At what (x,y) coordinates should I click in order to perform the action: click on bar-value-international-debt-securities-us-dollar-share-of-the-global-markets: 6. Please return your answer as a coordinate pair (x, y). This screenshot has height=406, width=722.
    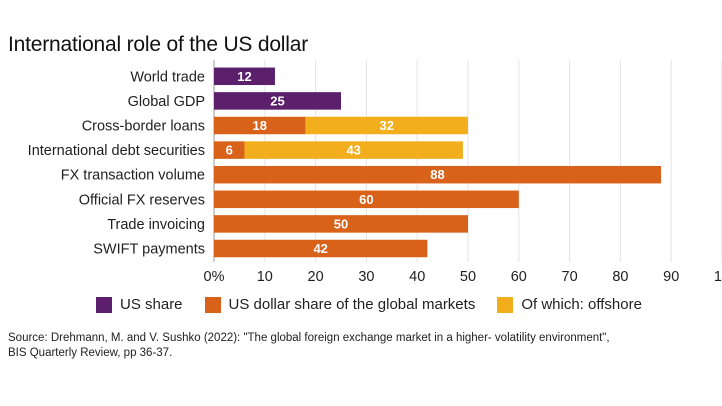
    Looking at the image, I should click on (229, 150).